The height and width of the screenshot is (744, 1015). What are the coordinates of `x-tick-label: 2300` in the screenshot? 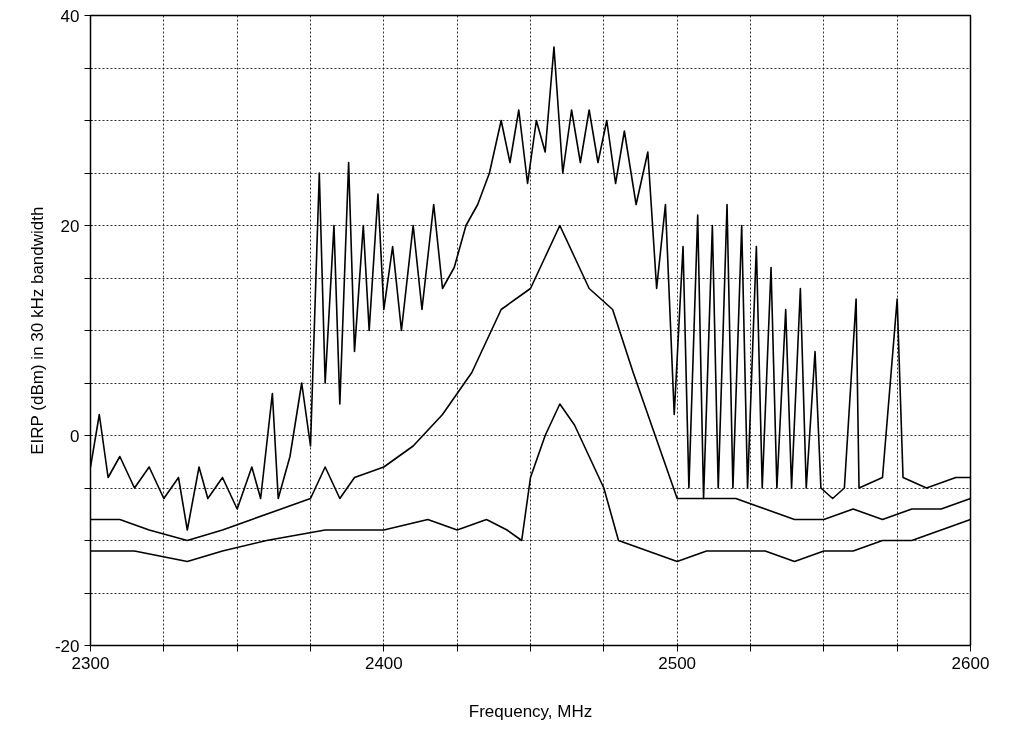 It's located at (90, 663).